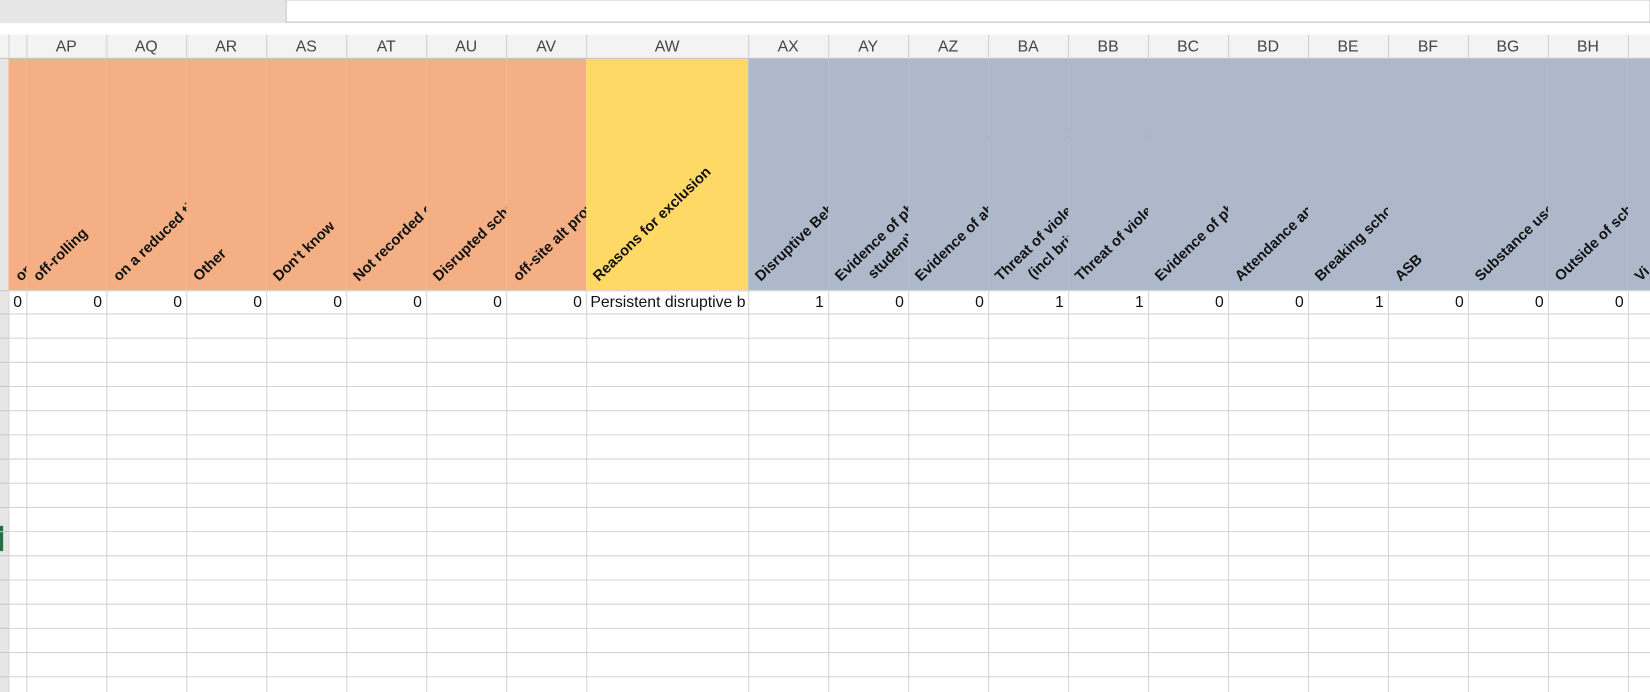 The width and height of the screenshot is (1650, 692). What do you see at coordinates (1029, 46) in the screenshot?
I see `column-letter: BA` at bounding box center [1029, 46].